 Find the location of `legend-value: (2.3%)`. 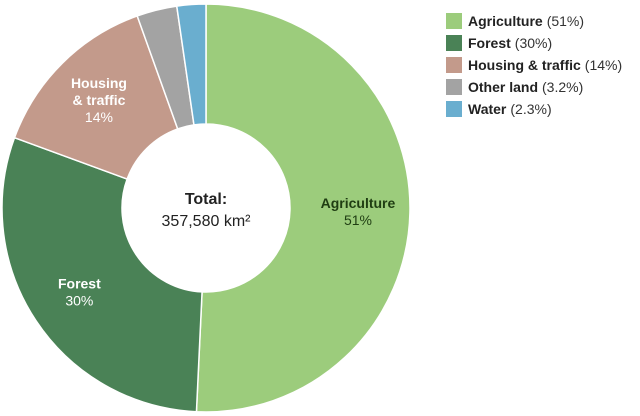

legend-value: (2.3%) is located at coordinates (531, 109).